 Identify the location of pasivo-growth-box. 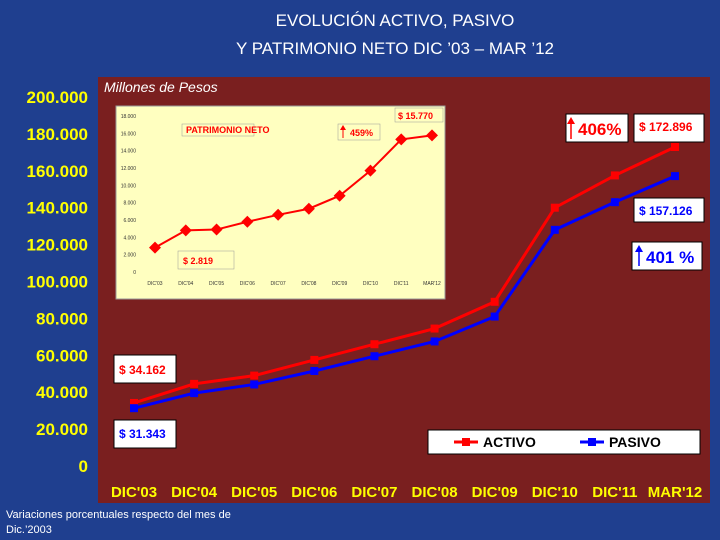
(667, 256).